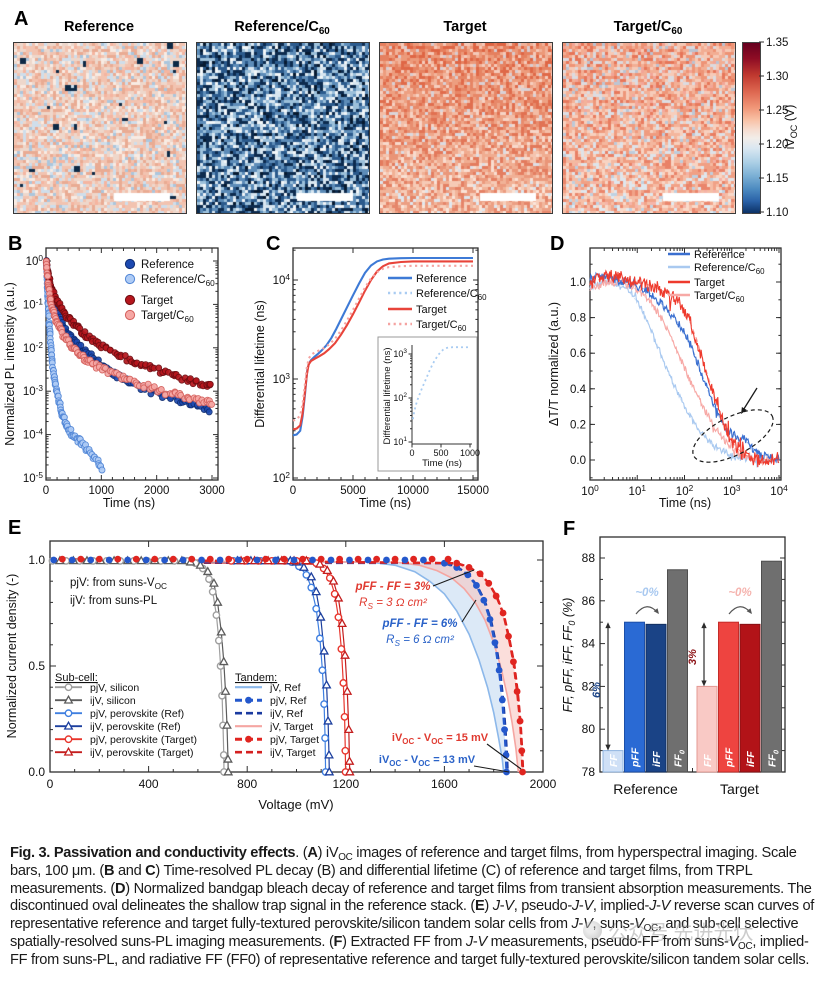  What do you see at coordinates (777, 43) in the screenshot?
I see `svg-text: 1.35` at bounding box center [777, 43].